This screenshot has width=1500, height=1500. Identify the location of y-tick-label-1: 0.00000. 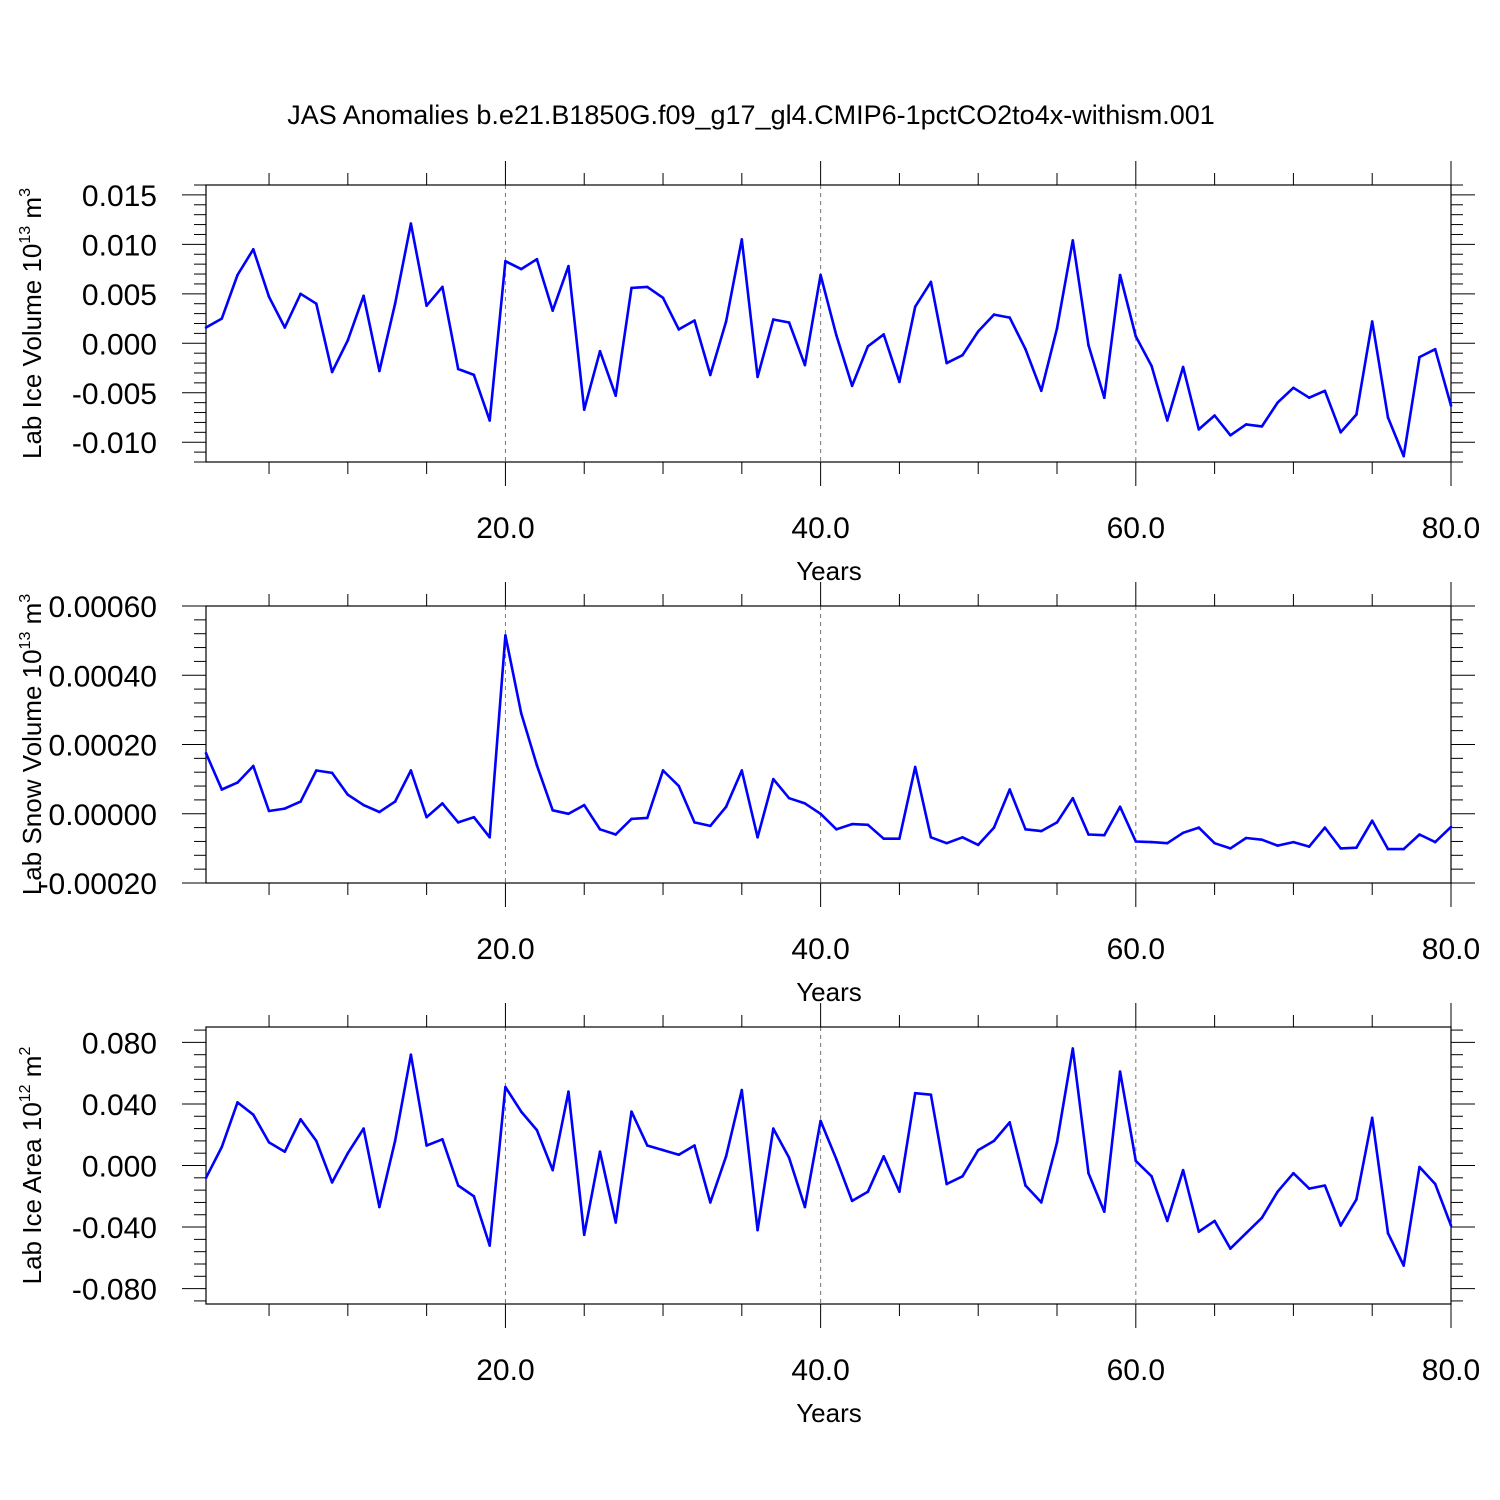
(103, 815).